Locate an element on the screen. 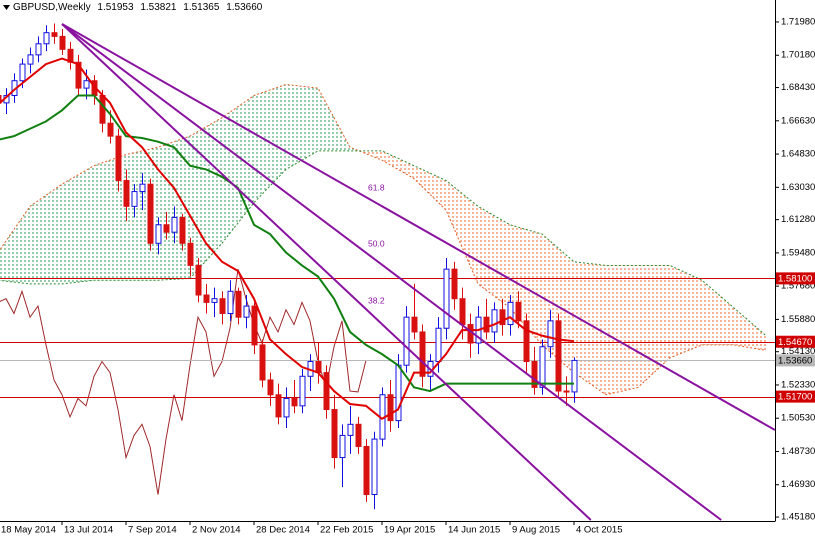 The height and width of the screenshot is (538, 815). y-tick-label: 1.71980 is located at coordinates (798, 21).